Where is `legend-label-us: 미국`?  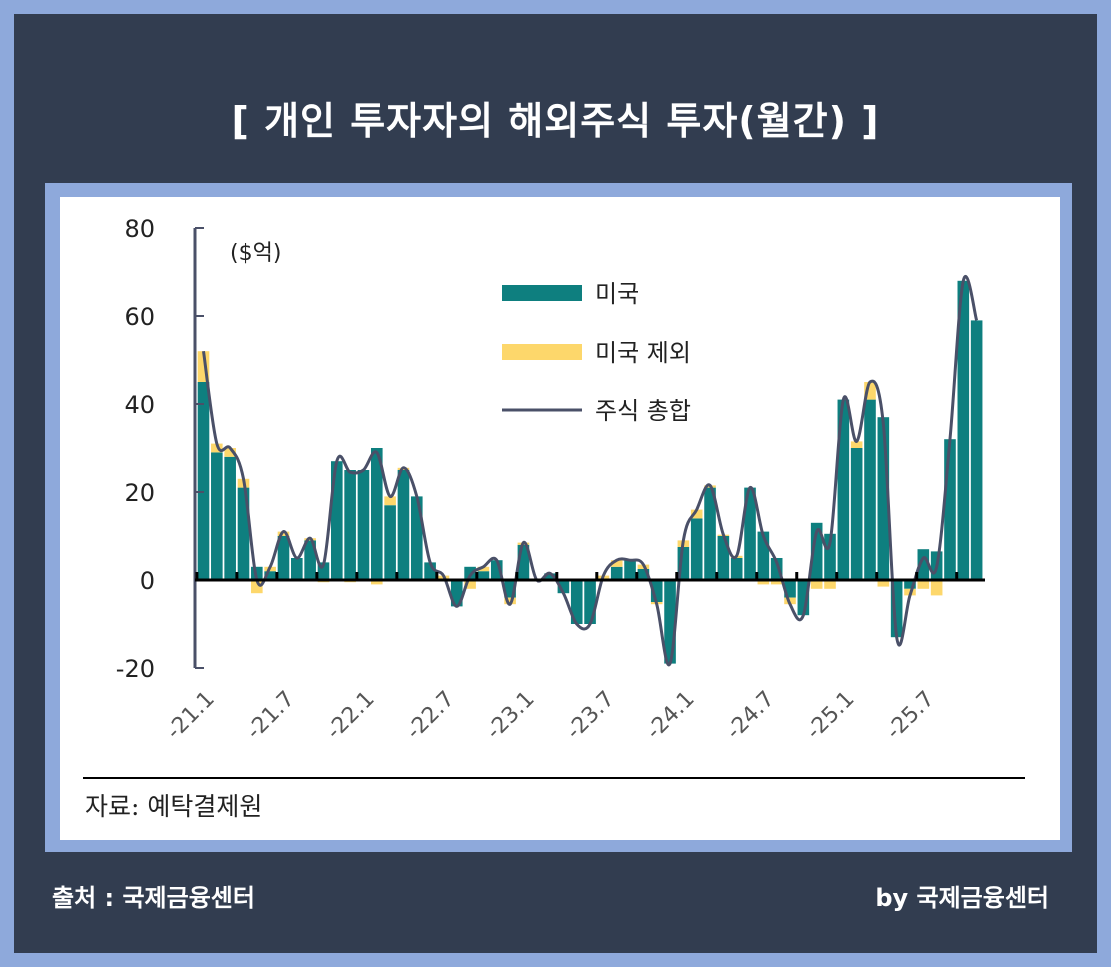
legend-label-us: 미국 is located at coordinates (617, 294).